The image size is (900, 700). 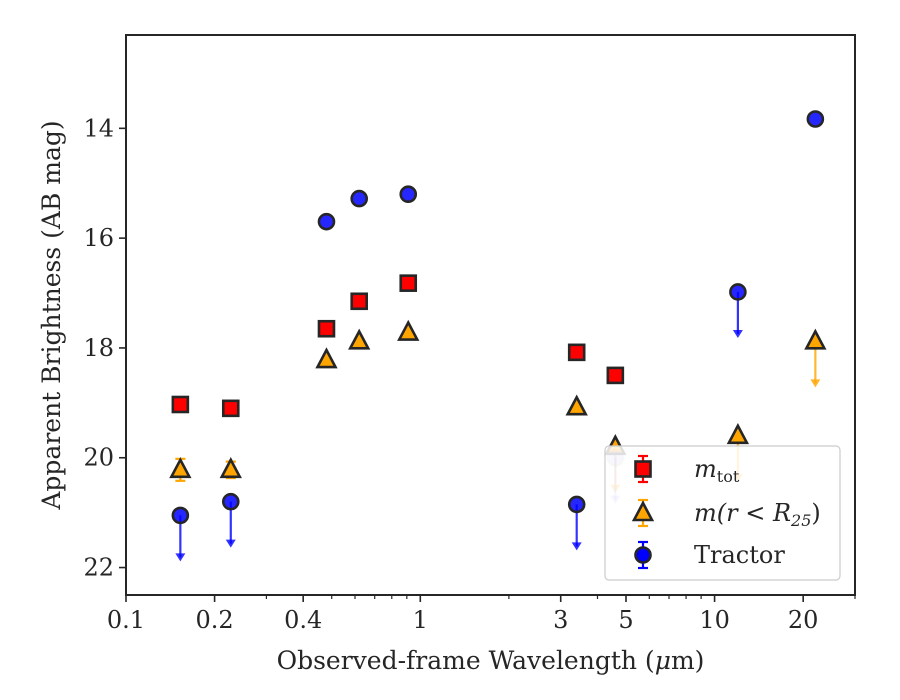 What do you see at coordinates (481, 614) in the screenshot?
I see `x-axis-ticks: 0.1 0.2 0.4 1 3 5 10 20` at bounding box center [481, 614].